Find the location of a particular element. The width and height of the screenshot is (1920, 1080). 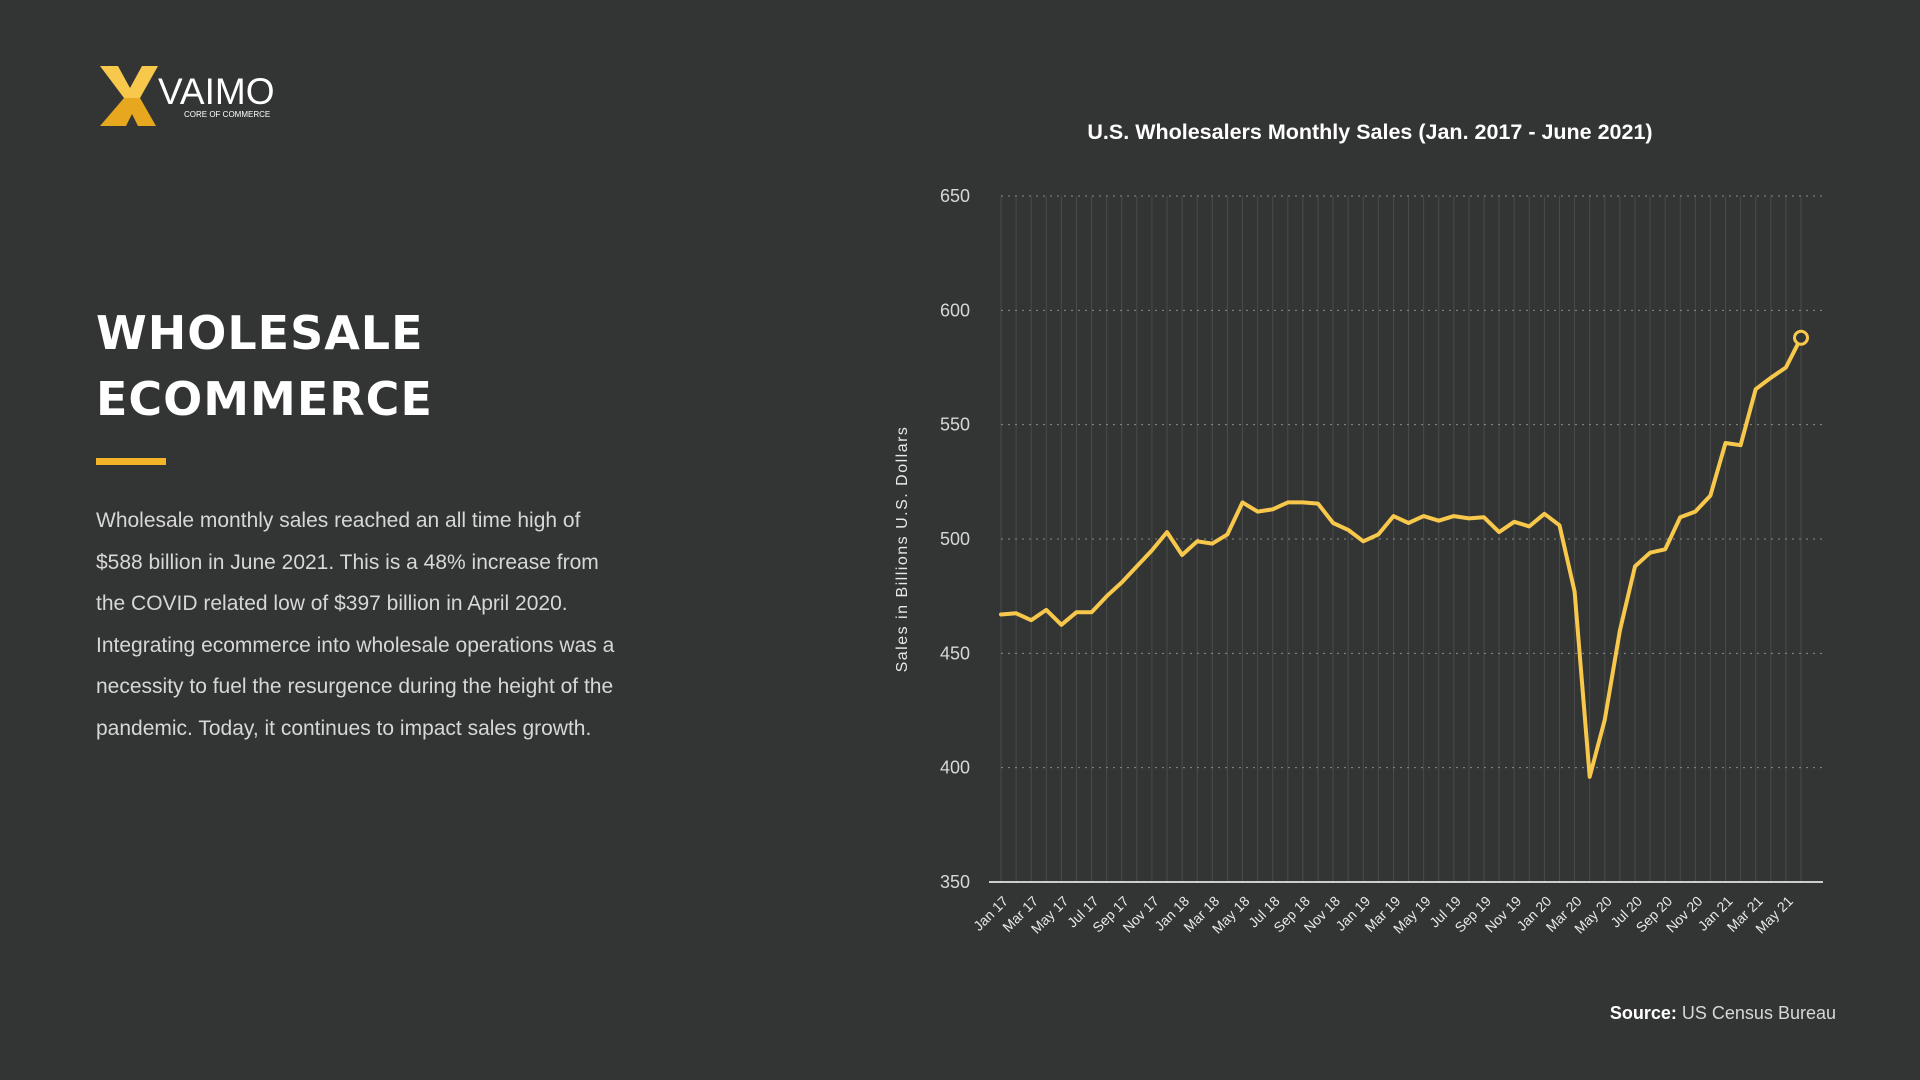

y-tick-label: 400 is located at coordinates (955, 768).